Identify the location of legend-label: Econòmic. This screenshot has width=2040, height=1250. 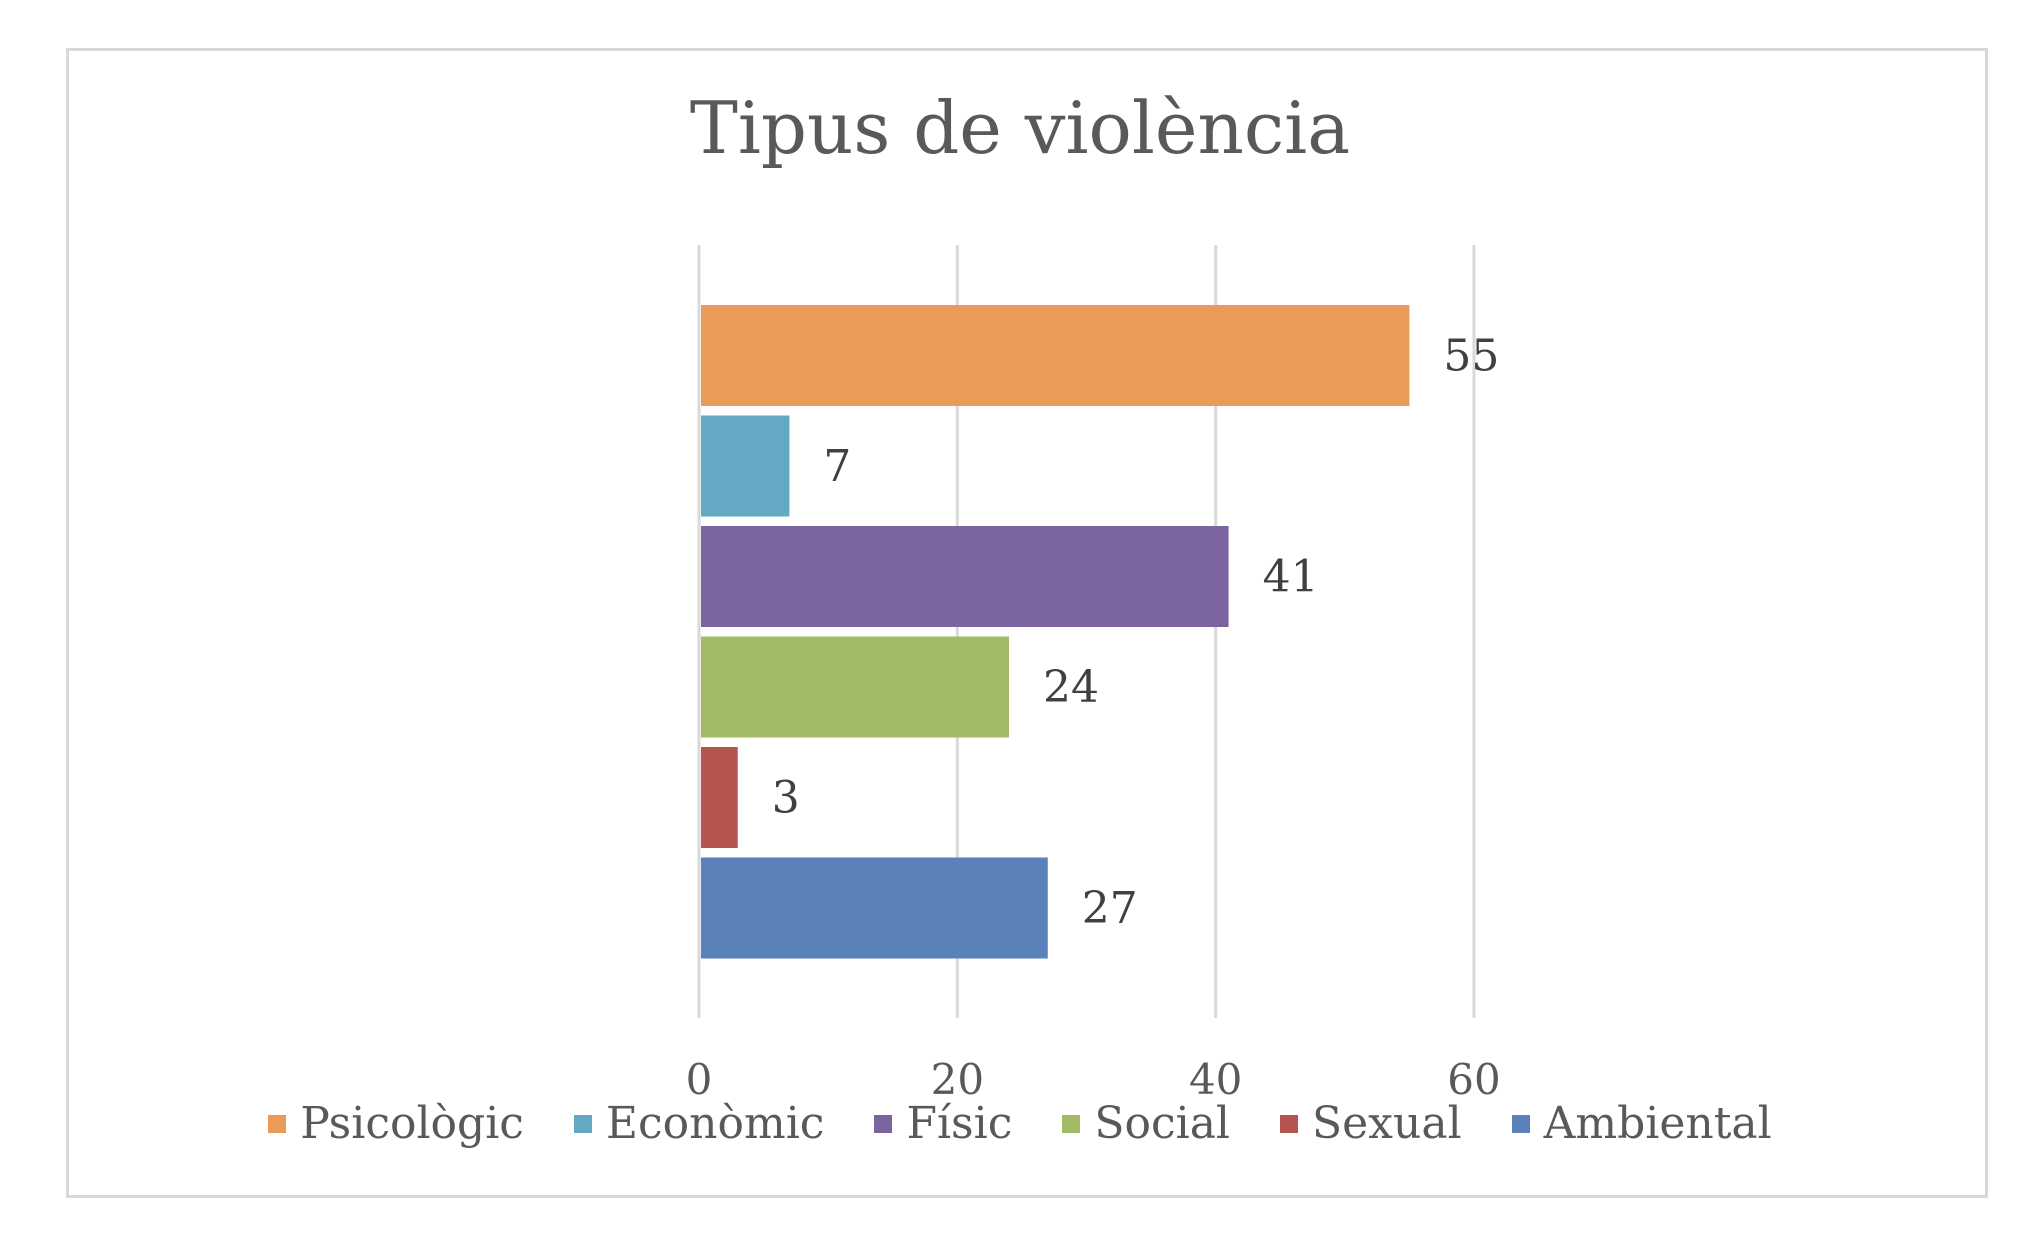
(715, 1123).